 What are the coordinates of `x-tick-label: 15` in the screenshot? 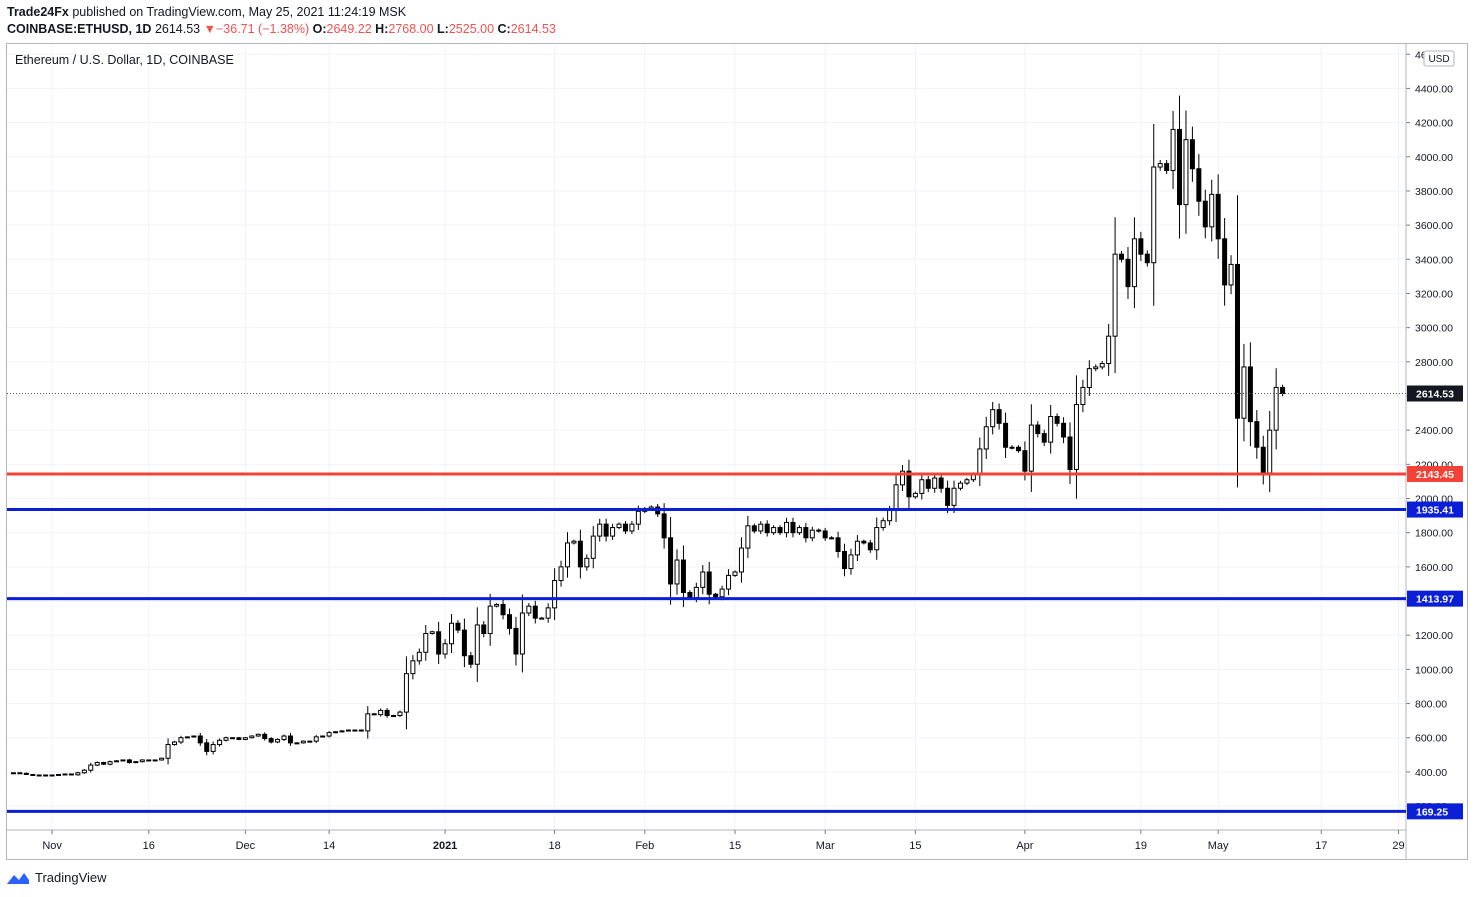 It's located at (915, 846).